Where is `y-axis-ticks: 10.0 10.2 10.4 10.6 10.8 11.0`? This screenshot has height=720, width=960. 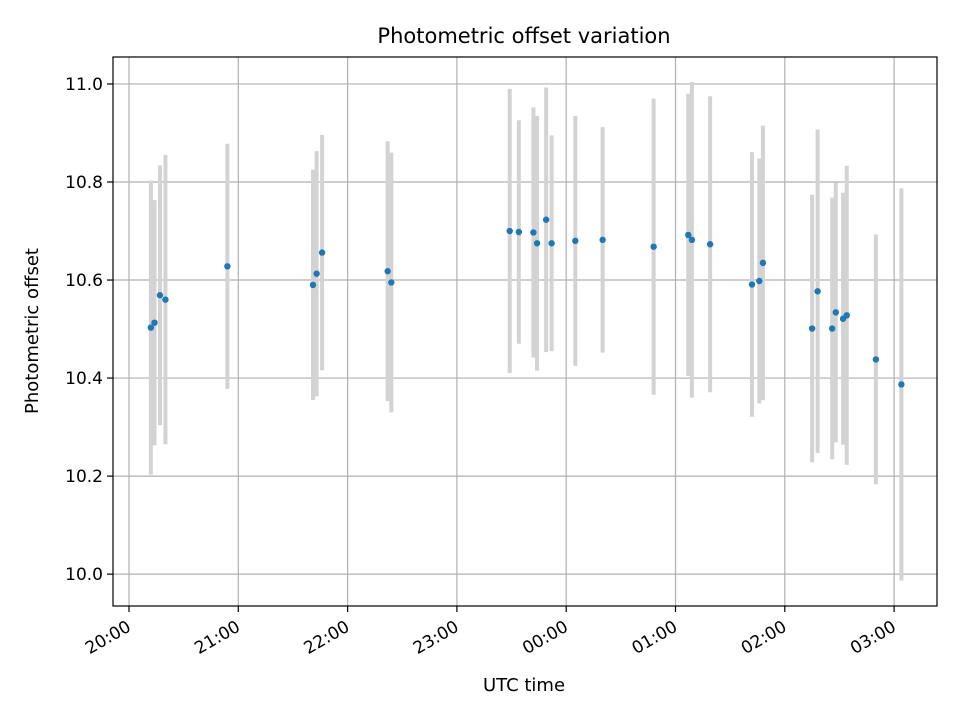 y-axis-ticks: 10.0 10.2 10.4 10.6 10.8 11.0 is located at coordinates (89, 330).